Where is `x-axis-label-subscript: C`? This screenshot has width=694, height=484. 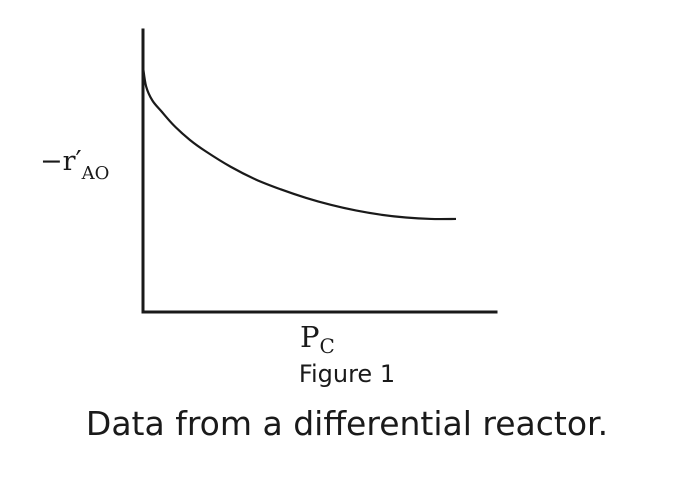 x-axis-label-subscript: C is located at coordinates (327, 346).